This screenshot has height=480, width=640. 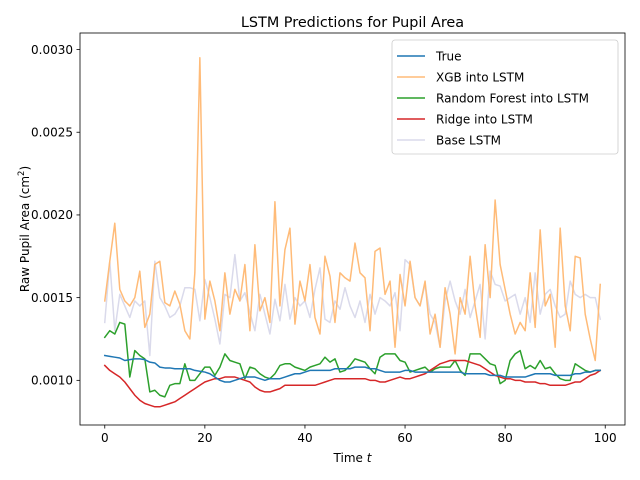 What do you see at coordinates (52, 215) in the screenshot?
I see `y-tick-label: 0.0020` at bounding box center [52, 215].